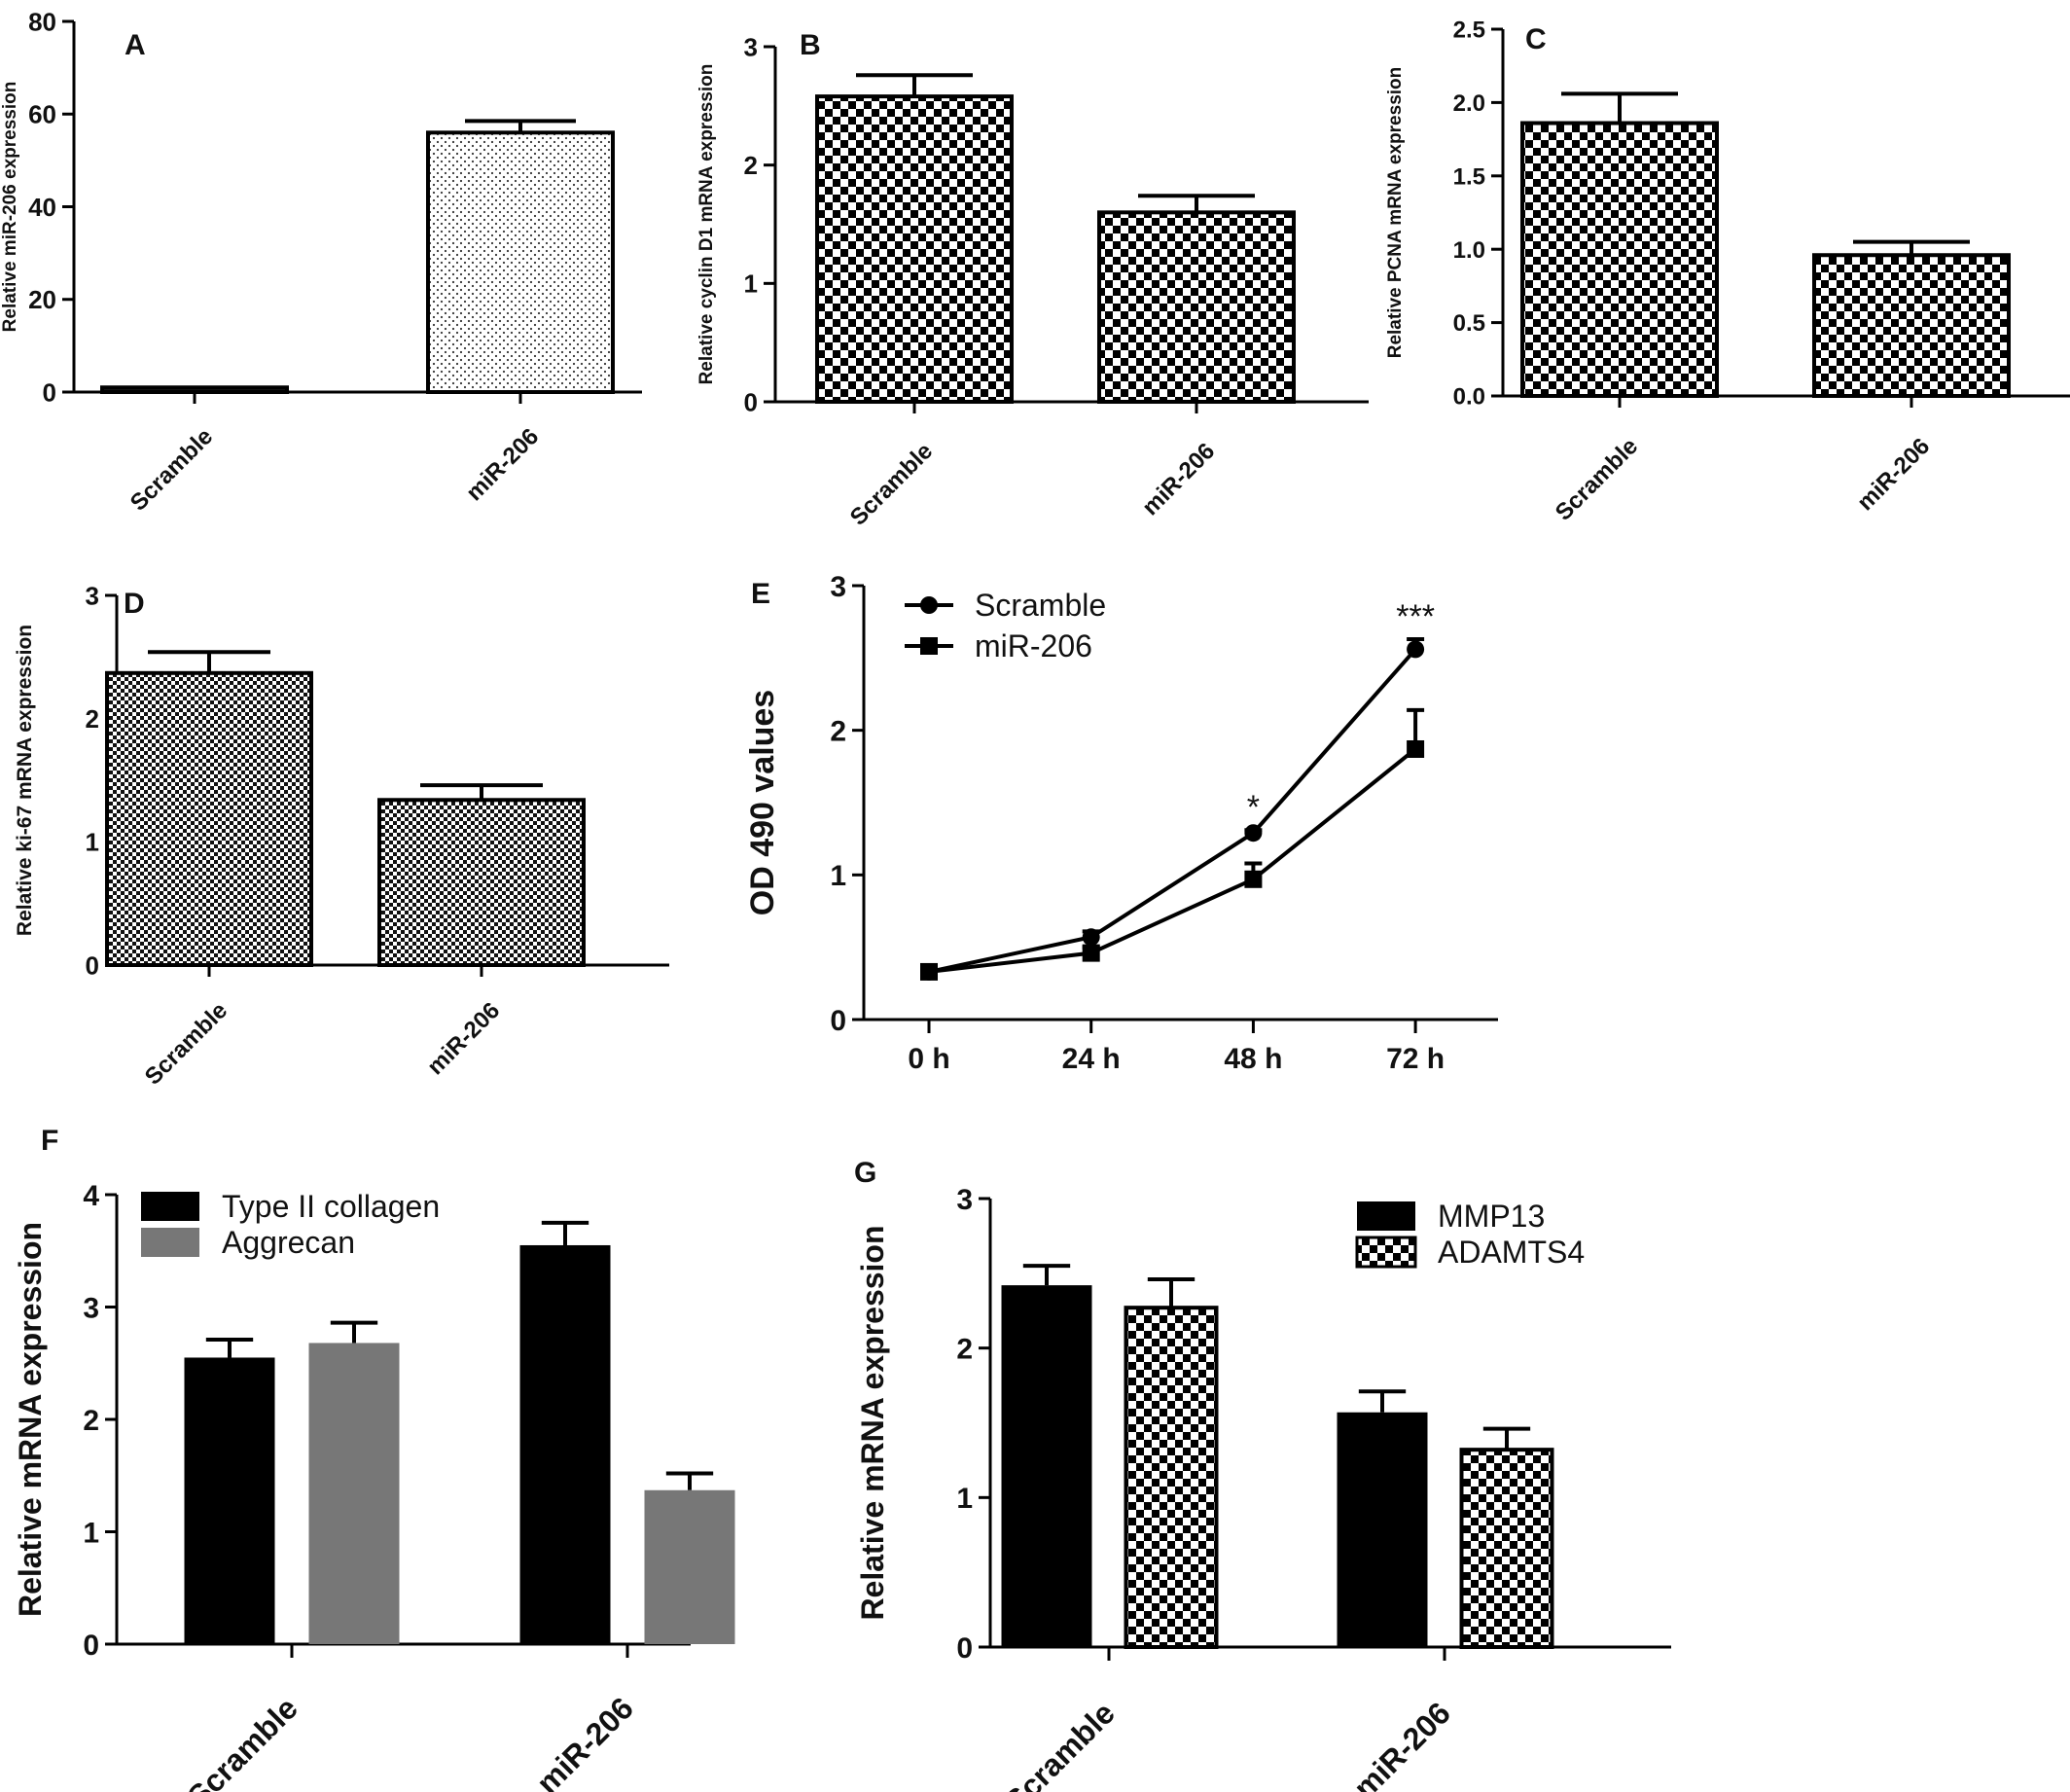  I want to click on y-tick-label: 2.0, so click(1469, 104).